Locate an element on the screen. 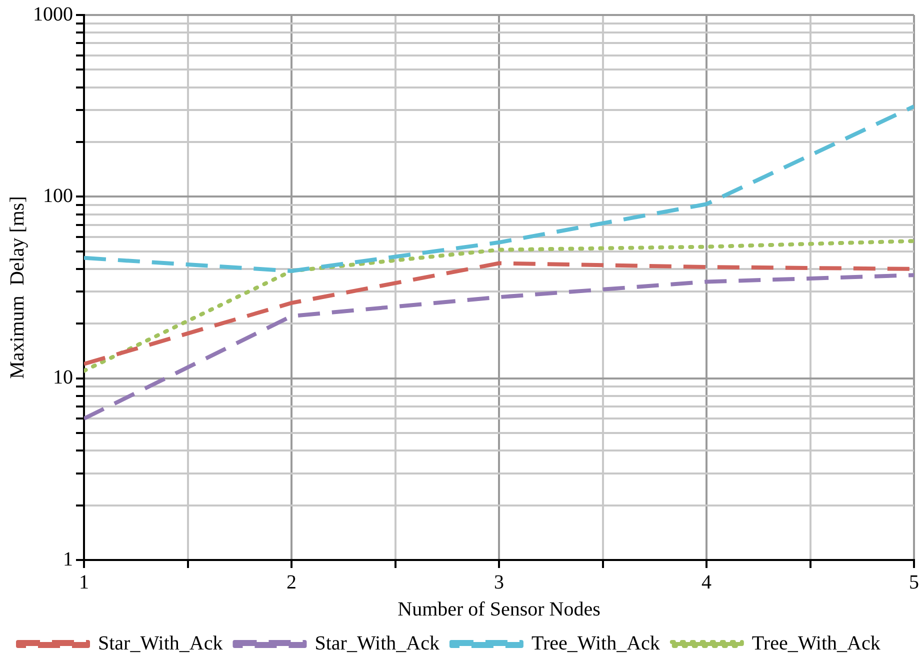 The width and height of the screenshot is (922, 664). x-tick-label: 1 is located at coordinates (84, 582).